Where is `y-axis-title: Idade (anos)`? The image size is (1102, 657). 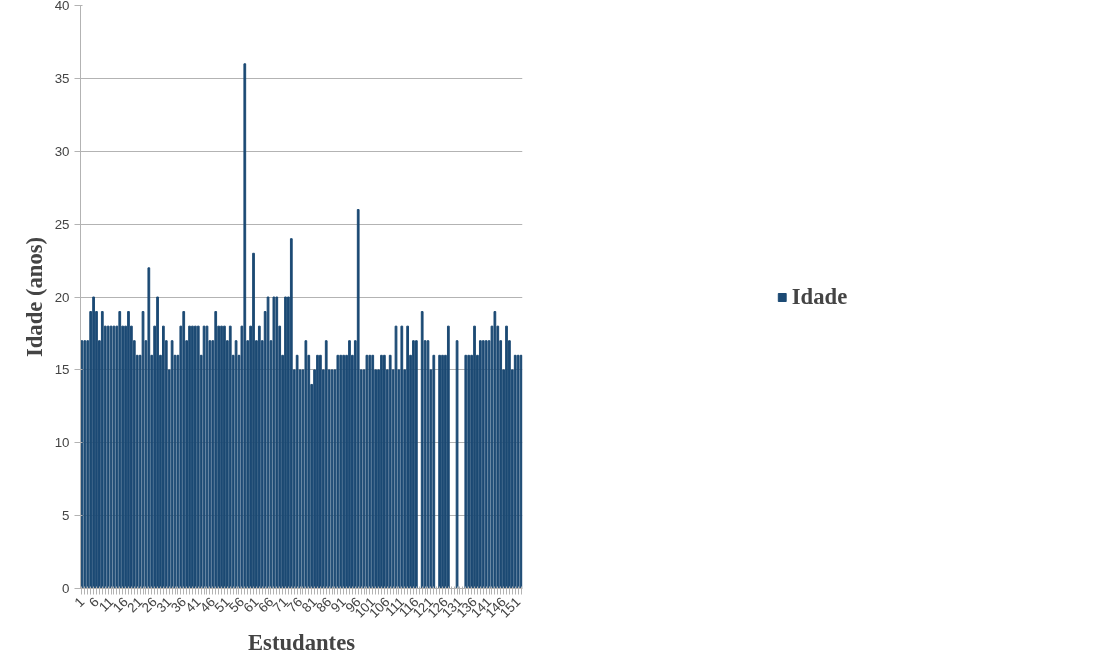
y-axis-title: Idade (anos) is located at coordinates (34, 297).